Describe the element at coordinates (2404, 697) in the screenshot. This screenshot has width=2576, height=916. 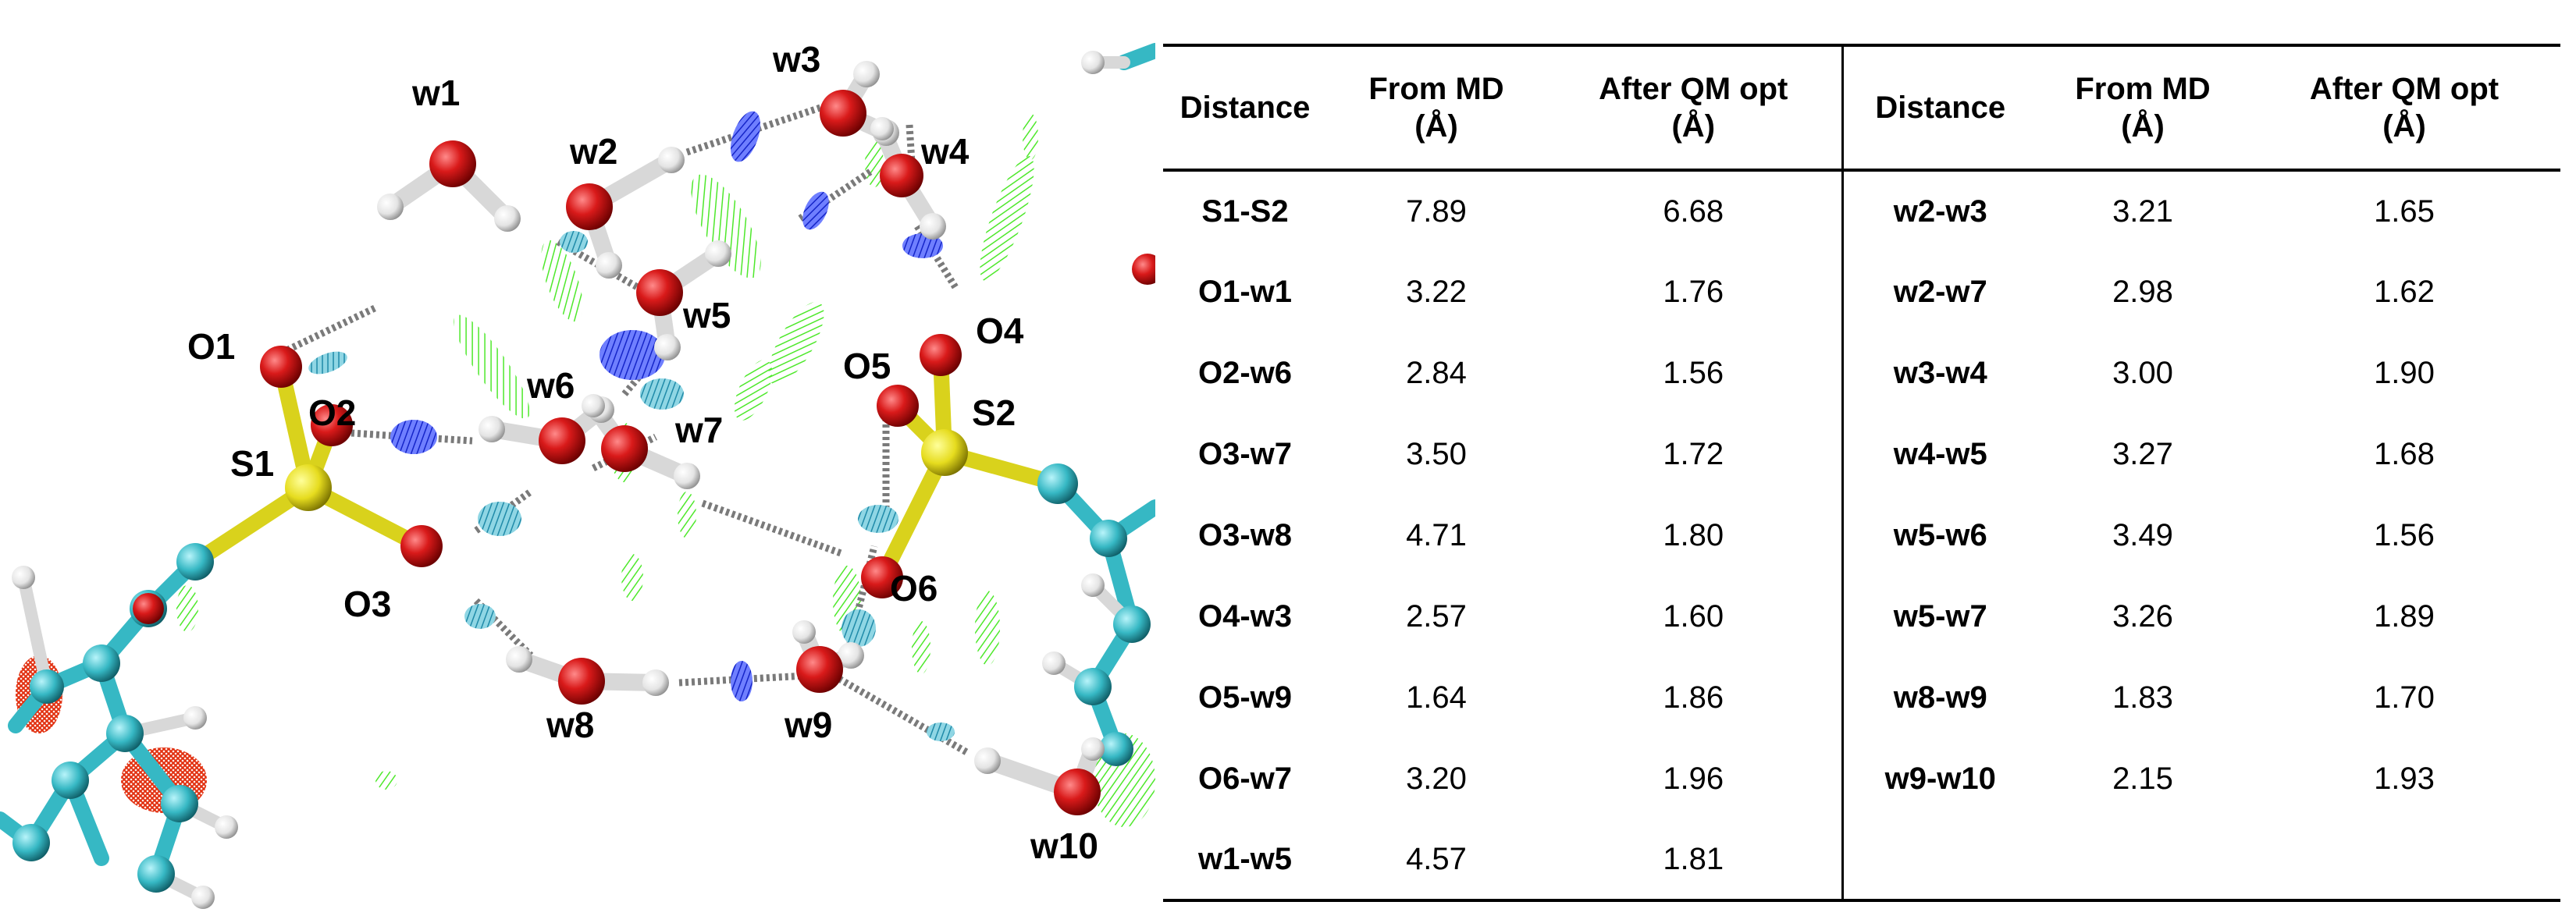
I see `qm-value-cell: 1.70` at that location.